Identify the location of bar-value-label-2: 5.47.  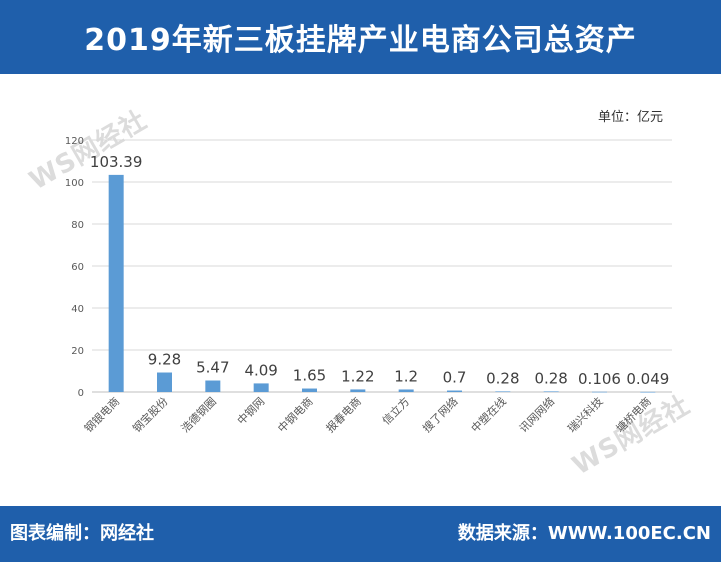
(212, 368).